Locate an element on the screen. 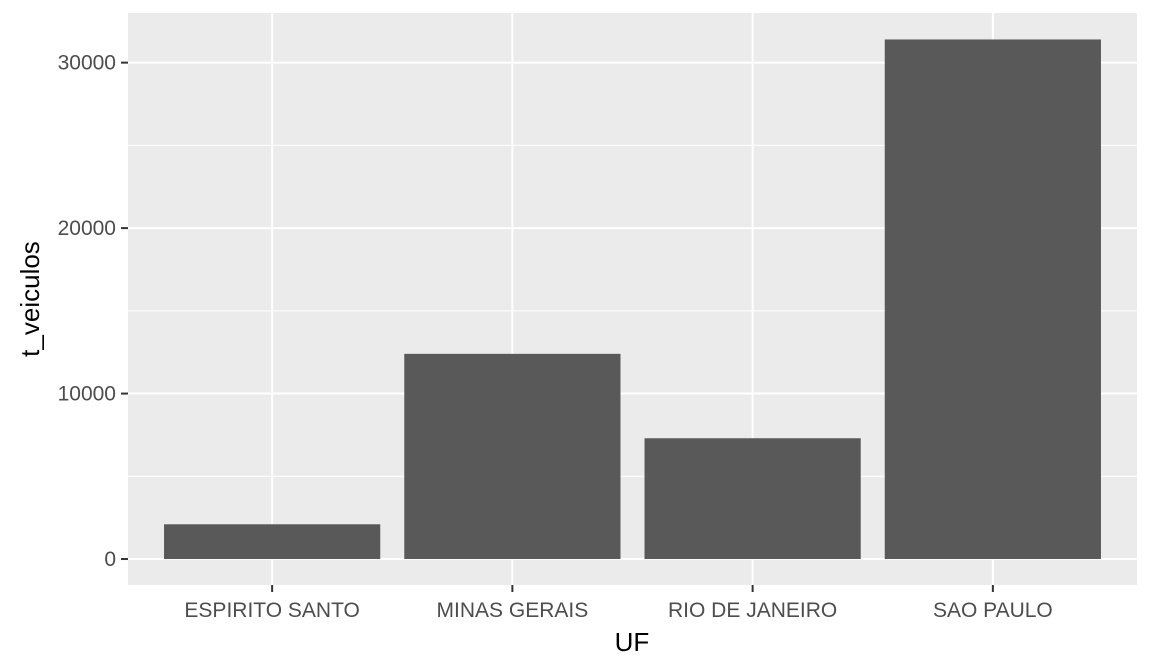 This screenshot has height=672, width=1152. x-axis-title: UF is located at coordinates (632, 642).